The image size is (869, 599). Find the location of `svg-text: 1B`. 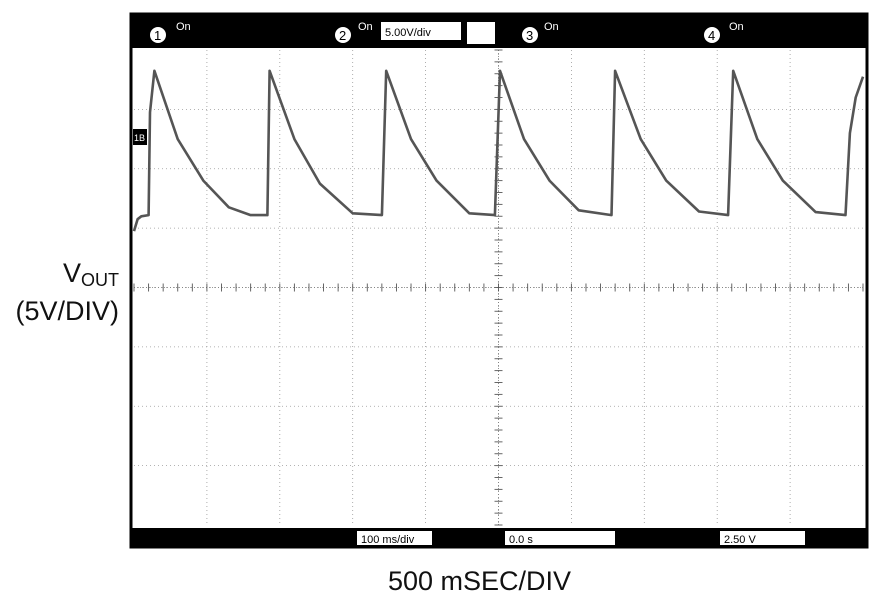

svg-text: 1B is located at coordinates (139, 138).